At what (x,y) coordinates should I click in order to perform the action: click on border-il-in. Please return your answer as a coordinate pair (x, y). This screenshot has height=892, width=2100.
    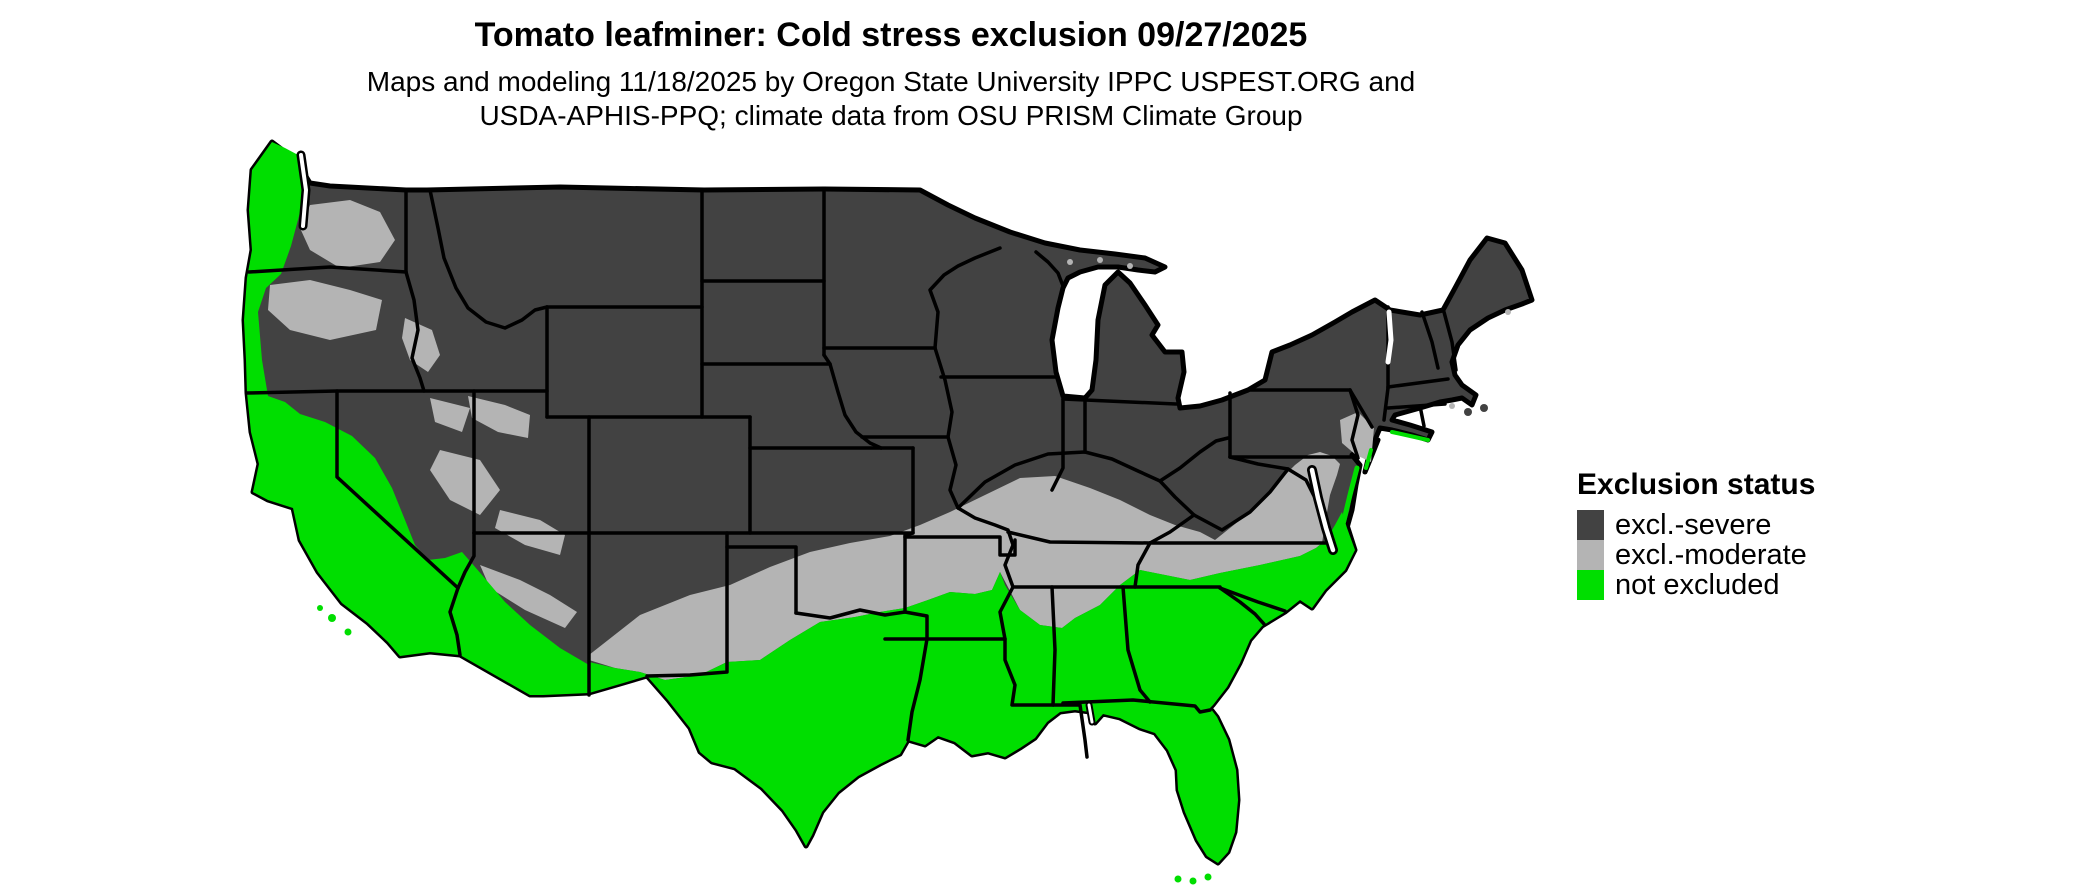
    Looking at the image, I should click on (1057, 444).